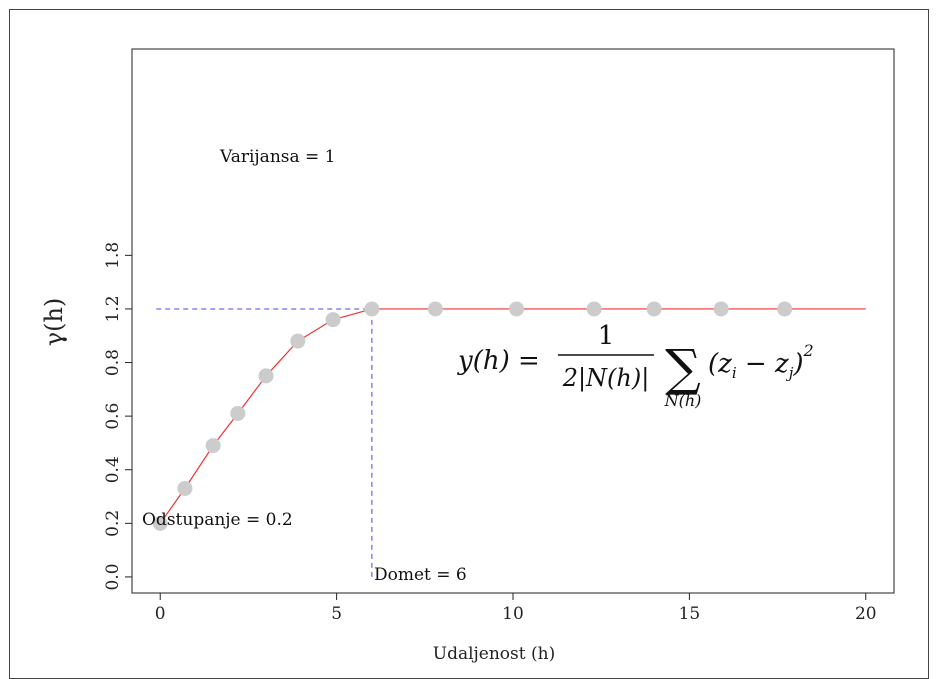 This screenshot has height=679, width=939. What do you see at coordinates (420, 575) in the screenshot?
I see `range-annotation: Domet = 6` at bounding box center [420, 575].